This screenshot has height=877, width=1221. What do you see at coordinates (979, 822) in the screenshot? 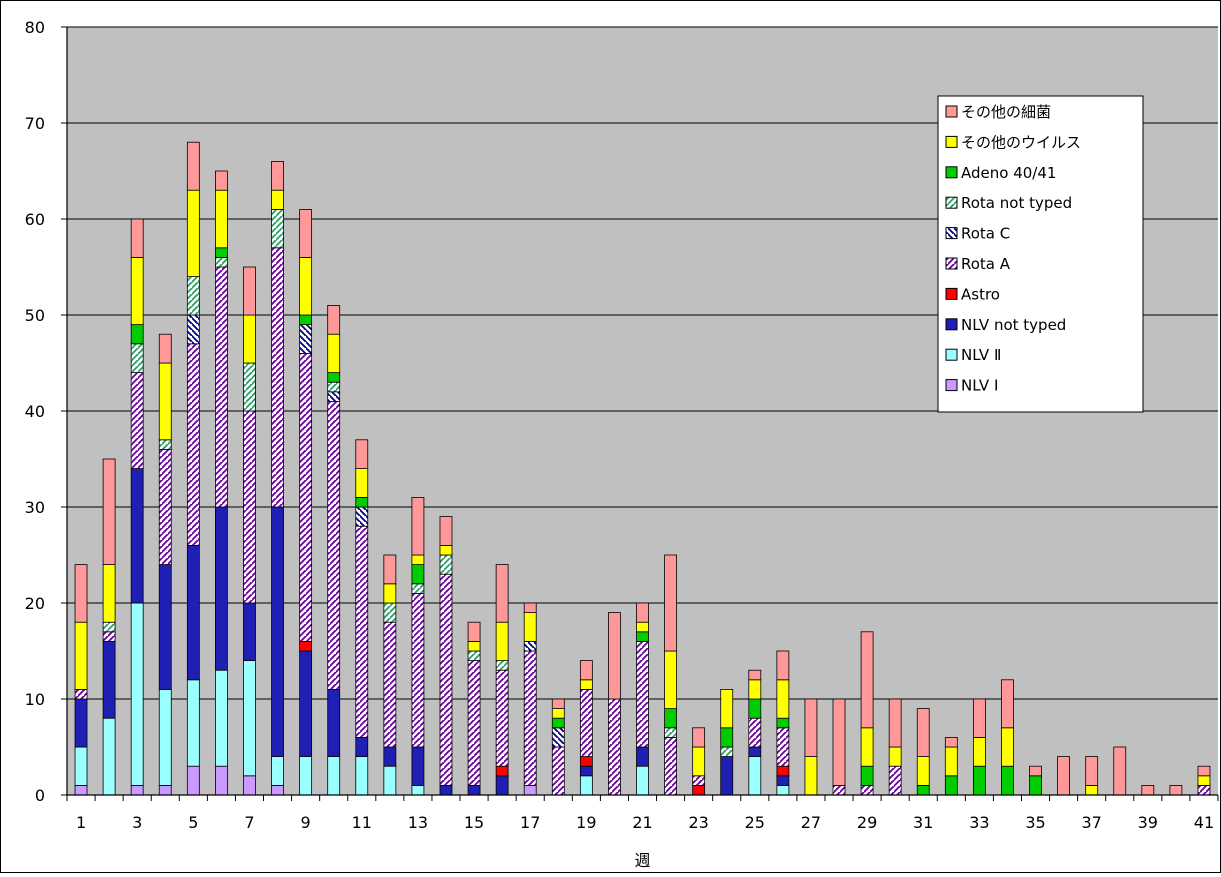
I see `x-tick-label: 33` at bounding box center [979, 822].